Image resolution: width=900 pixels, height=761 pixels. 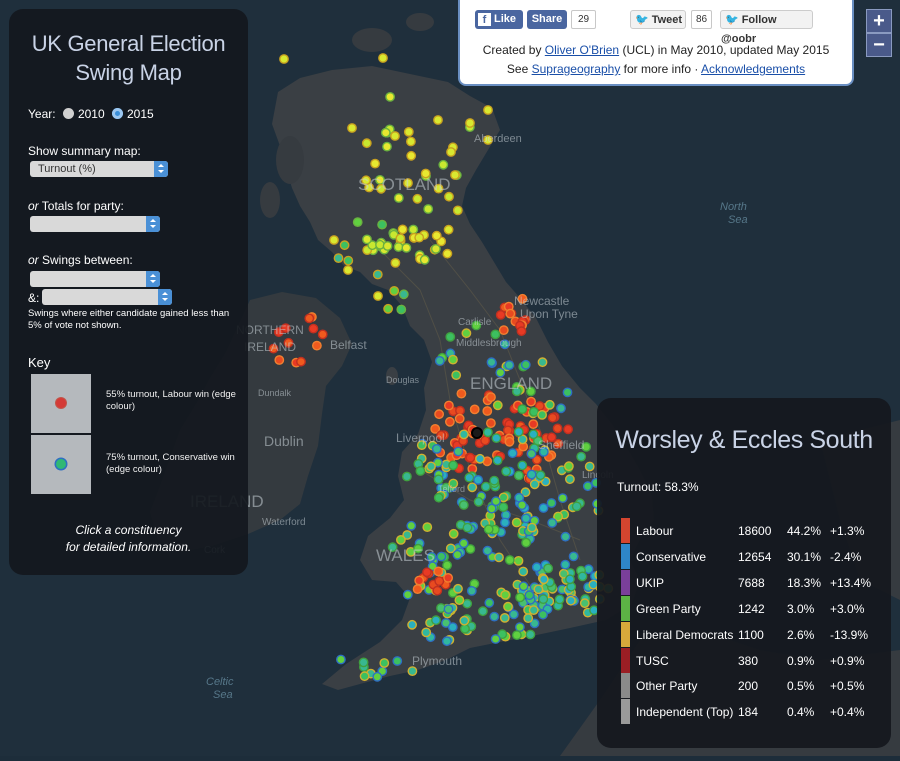 I want to click on suprageography-link: Suprageography, so click(x=576, y=69).